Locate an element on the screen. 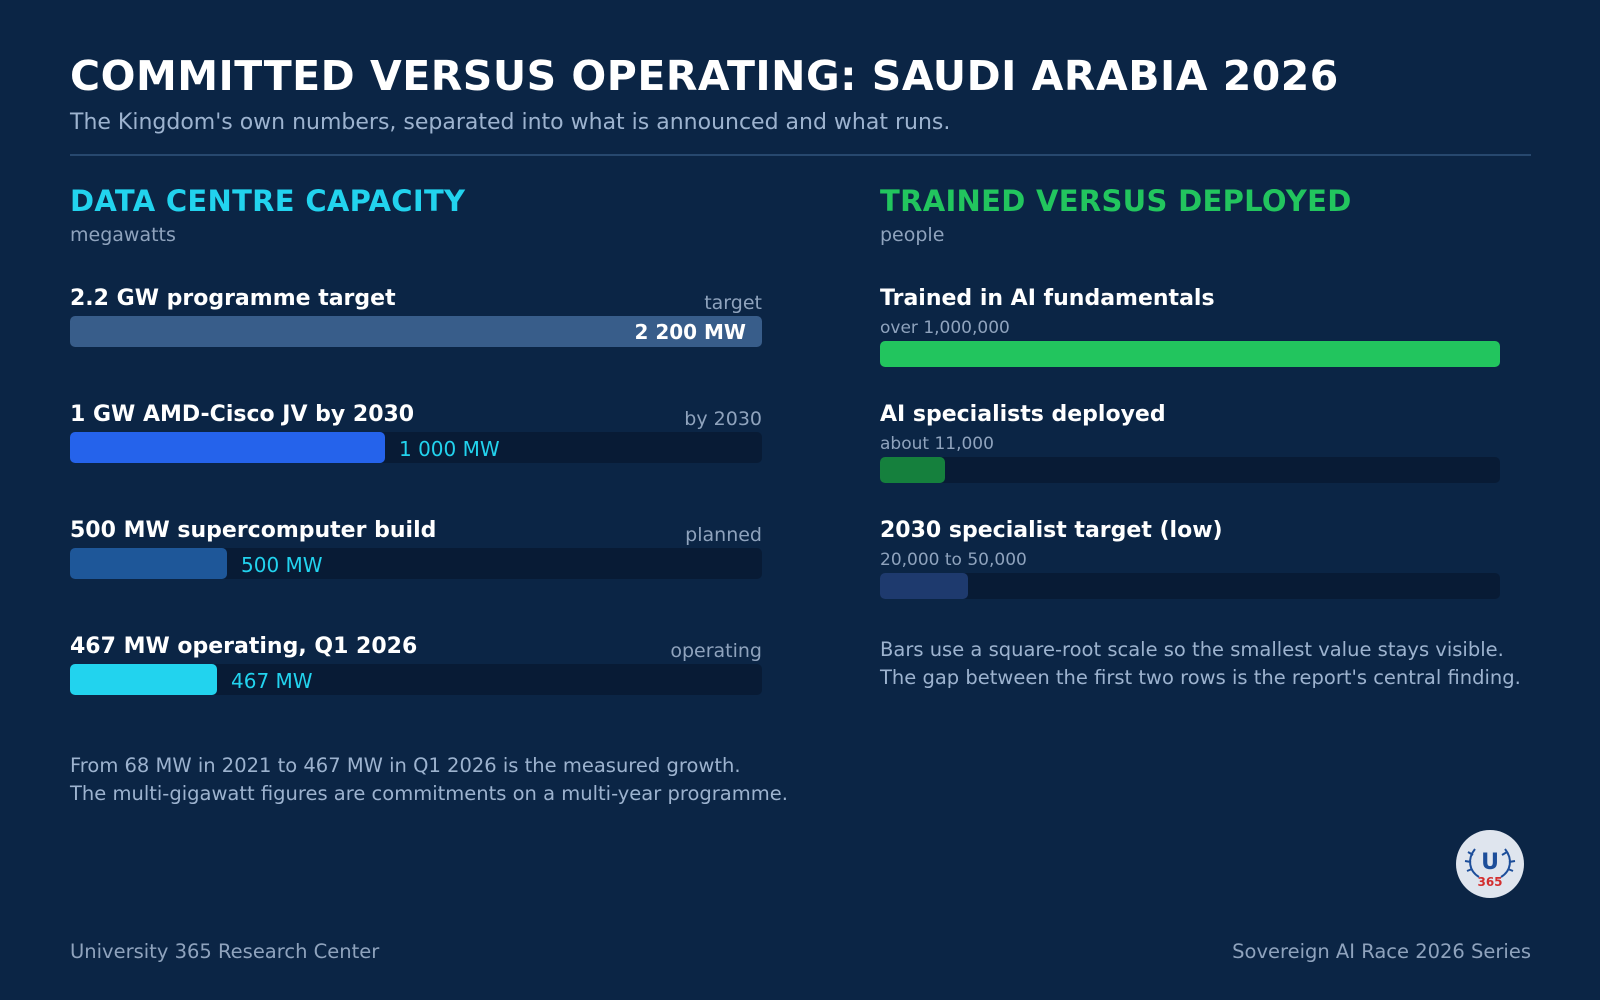 The width and height of the screenshot is (1600, 1000). bar-value-label: 2 200 MW is located at coordinates (690, 332).